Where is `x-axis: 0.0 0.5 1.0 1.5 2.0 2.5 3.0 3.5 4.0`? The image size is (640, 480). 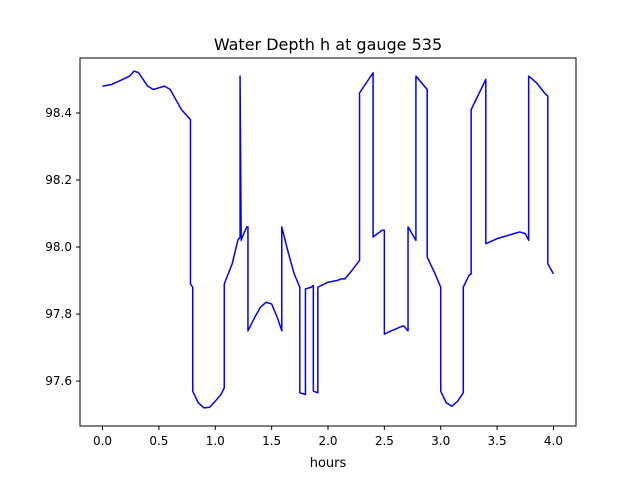
x-axis: 0.0 0.5 1.0 1.5 2.0 2.5 3.0 3.5 4.0 is located at coordinates (328, 437).